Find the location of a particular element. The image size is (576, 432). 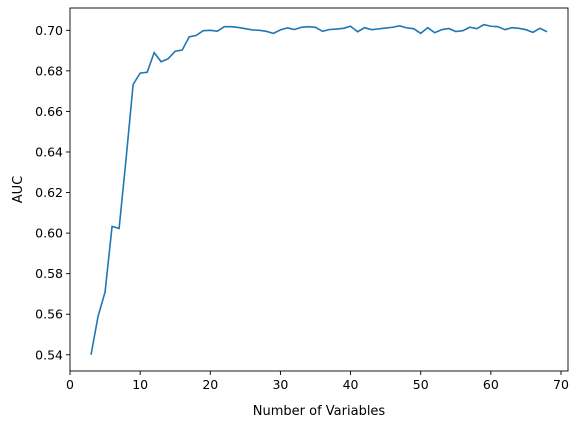

x-tick-label: 40 is located at coordinates (351, 384).